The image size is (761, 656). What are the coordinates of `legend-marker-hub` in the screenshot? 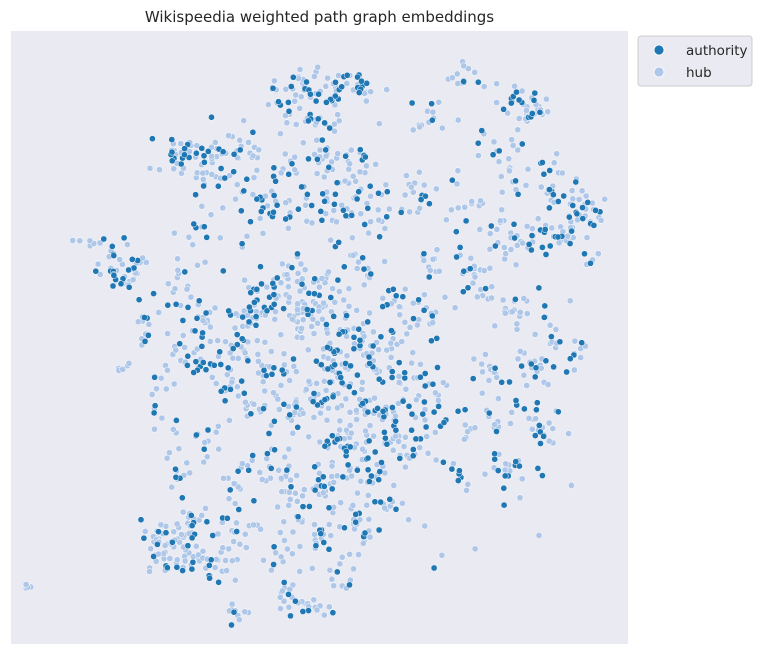 It's located at (659, 72).